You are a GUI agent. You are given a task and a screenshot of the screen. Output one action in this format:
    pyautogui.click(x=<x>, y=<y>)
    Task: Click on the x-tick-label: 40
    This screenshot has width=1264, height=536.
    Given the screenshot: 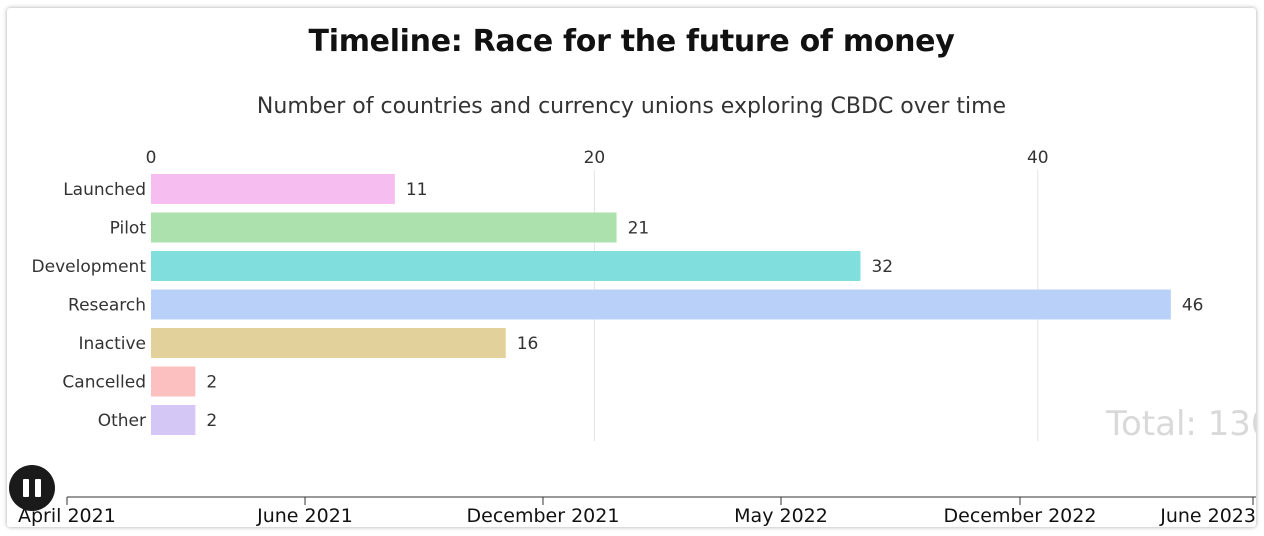 What is the action you would take?
    pyautogui.click(x=1038, y=158)
    